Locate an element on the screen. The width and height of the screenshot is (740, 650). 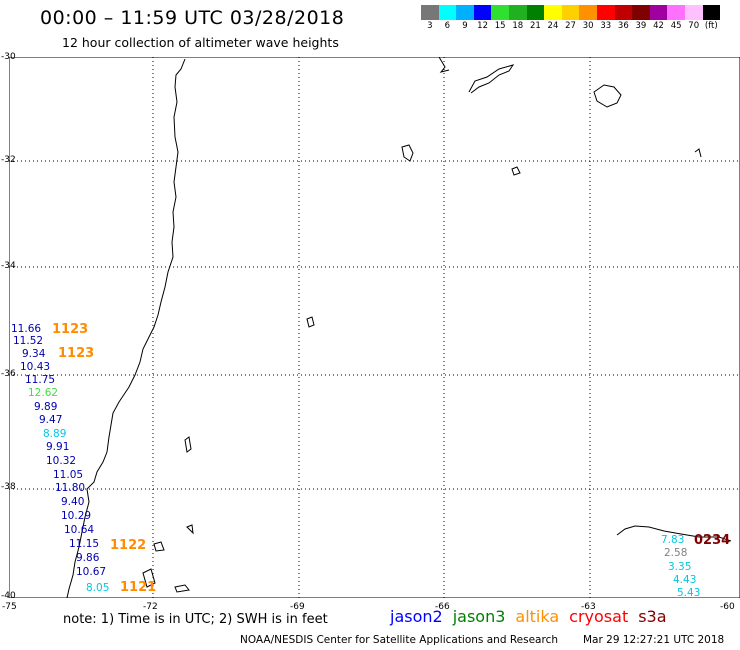
lake-west is located at coordinates (407, 153).